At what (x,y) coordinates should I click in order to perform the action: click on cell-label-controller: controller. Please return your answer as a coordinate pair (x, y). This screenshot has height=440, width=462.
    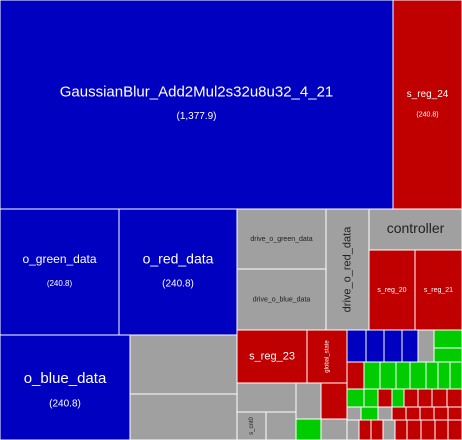
    Looking at the image, I should click on (416, 228).